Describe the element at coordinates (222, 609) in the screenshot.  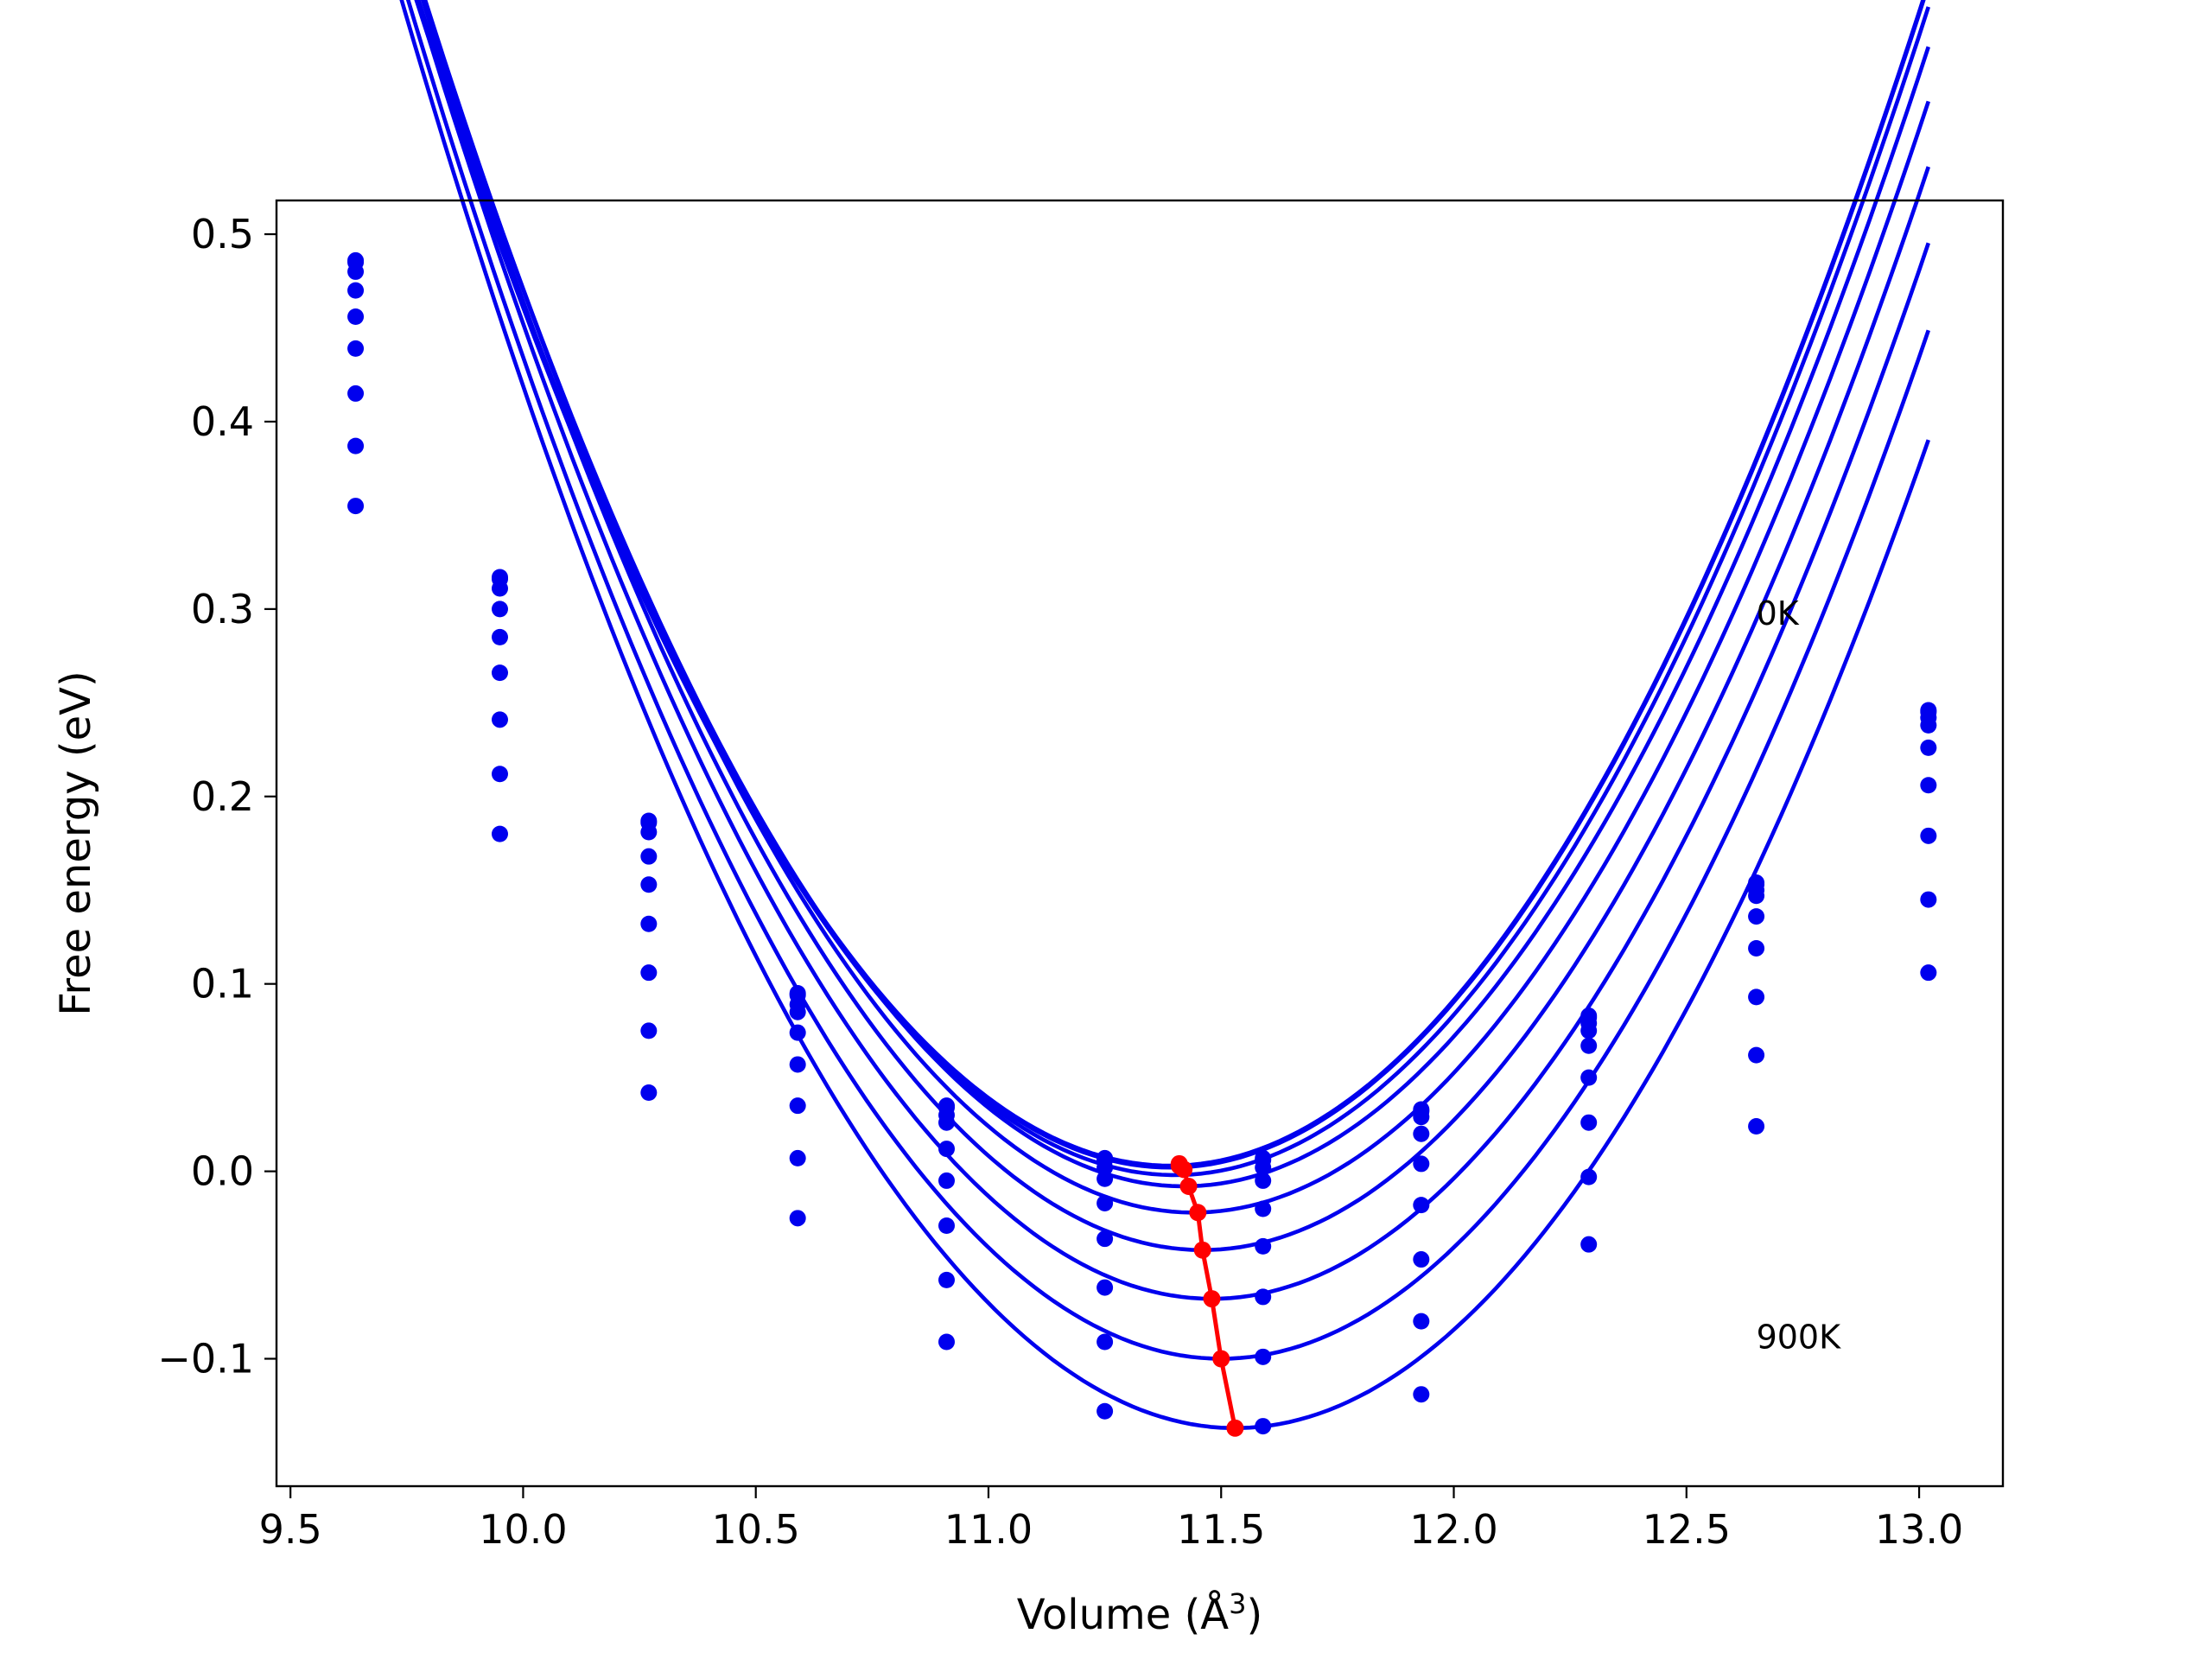
I see `y-tick-label: 0.3` at that location.